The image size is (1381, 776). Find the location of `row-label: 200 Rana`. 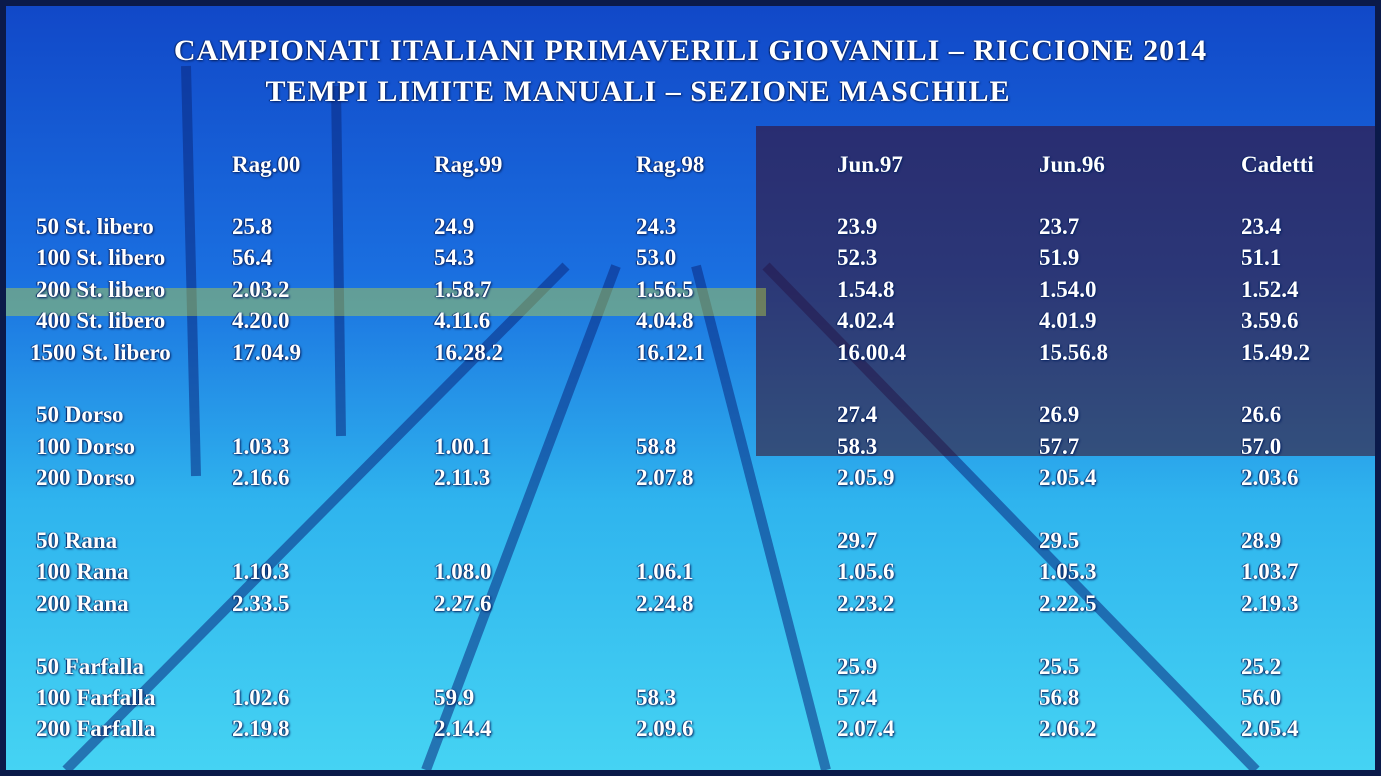

row-label: 200 Rana is located at coordinates (82, 603).